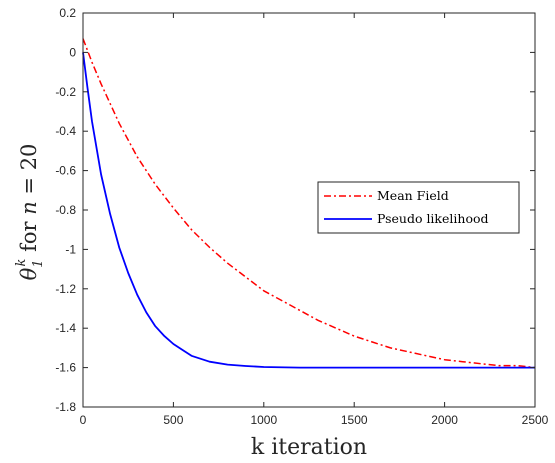  What do you see at coordinates (67, 13) in the screenshot?
I see `y-tick-label: 0.2` at bounding box center [67, 13].